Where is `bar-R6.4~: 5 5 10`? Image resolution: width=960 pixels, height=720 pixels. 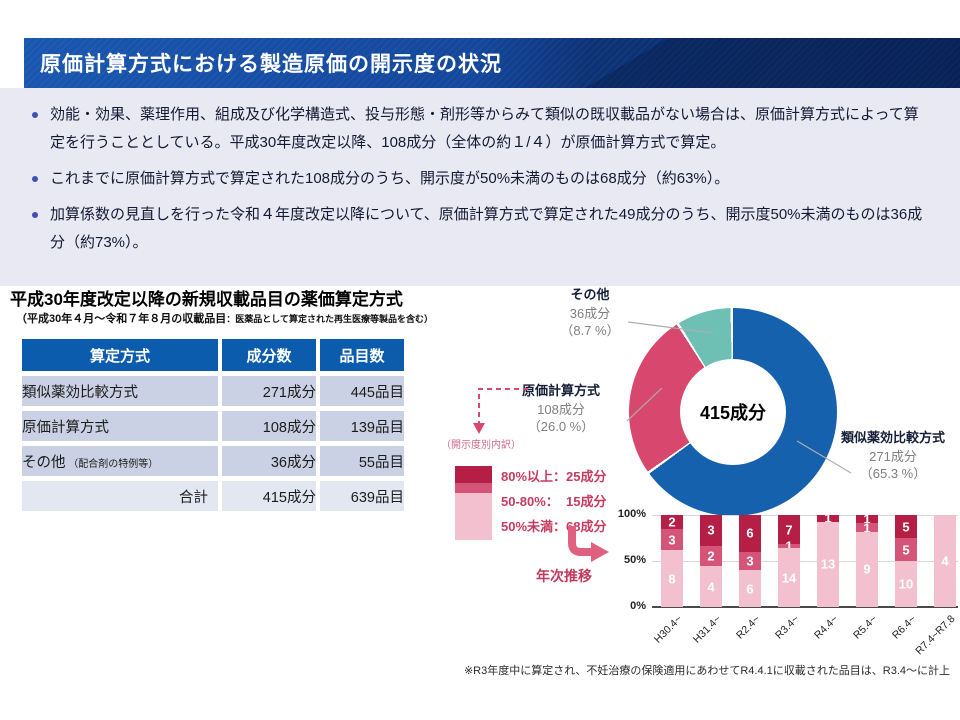
bar-R6.4~: 5 5 10 is located at coordinates (906, 561).